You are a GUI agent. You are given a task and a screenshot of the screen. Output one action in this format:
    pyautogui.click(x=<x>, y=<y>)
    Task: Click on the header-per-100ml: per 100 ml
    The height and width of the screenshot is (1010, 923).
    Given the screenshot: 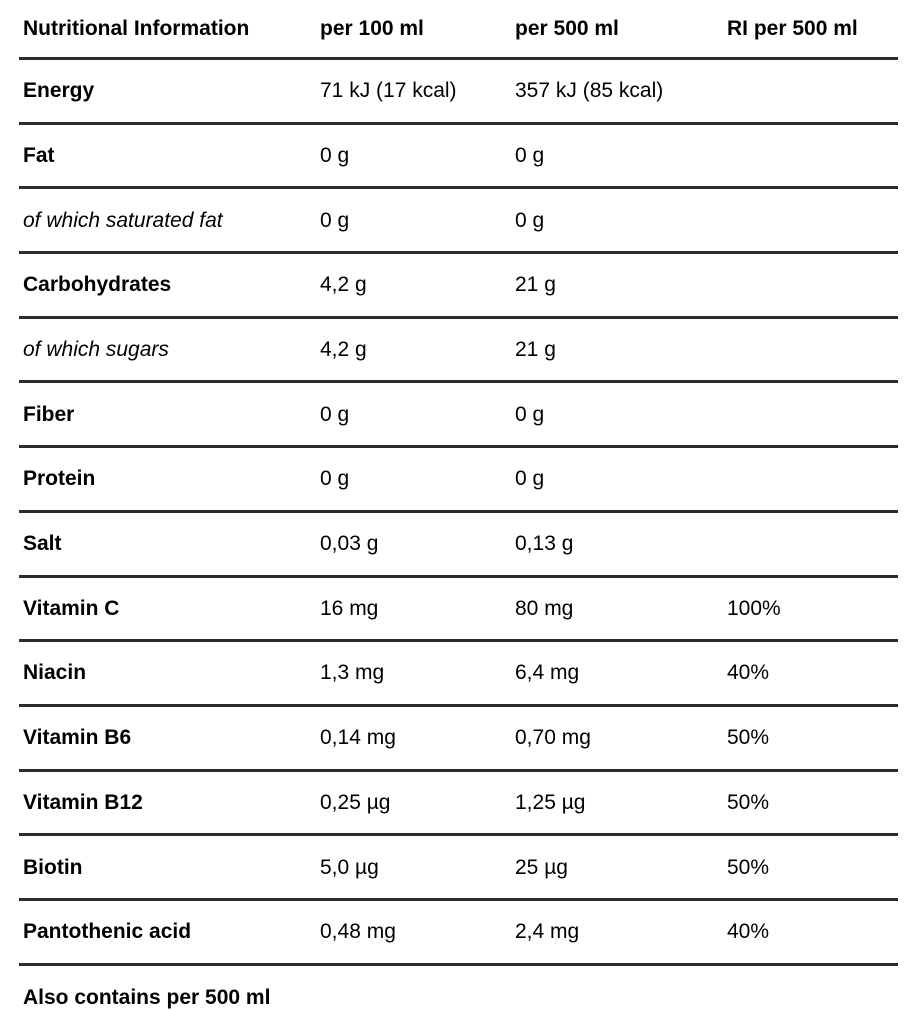 What is the action you would take?
    pyautogui.click(x=372, y=28)
    